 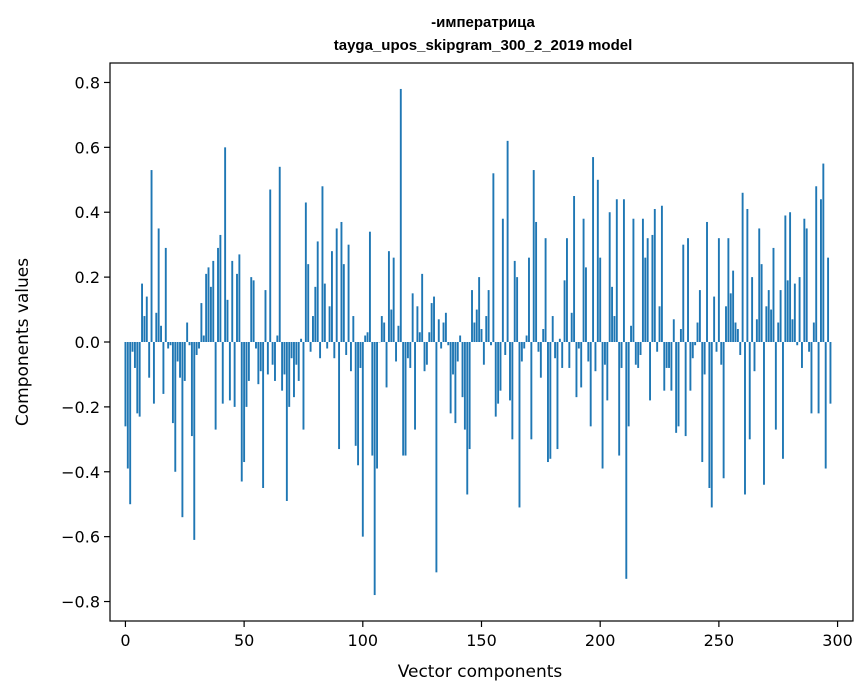 What do you see at coordinates (486, 635) in the screenshot?
I see `x-axis-ticks: 0 50 100 150 200 250 300` at bounding box center [486, 635].